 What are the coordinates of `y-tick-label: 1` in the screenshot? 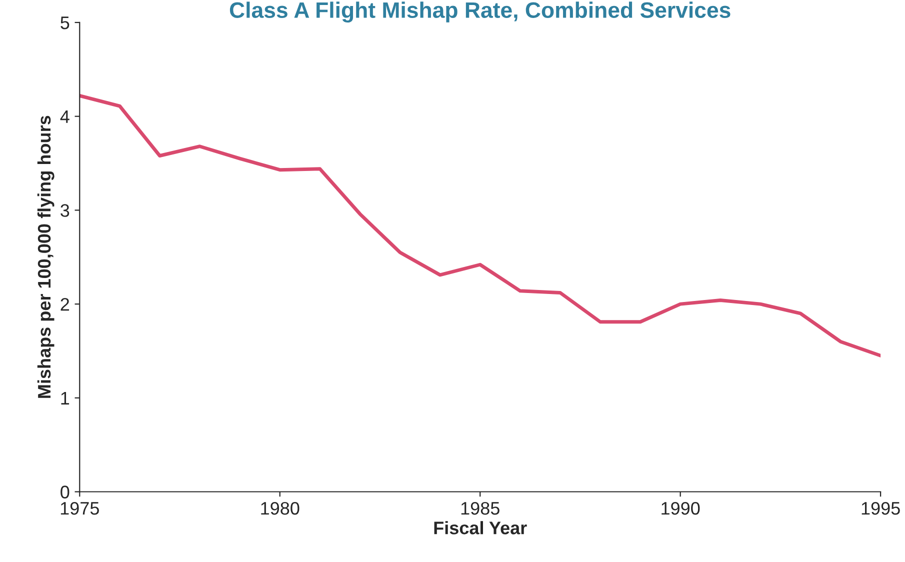 It's located at (65, 398).